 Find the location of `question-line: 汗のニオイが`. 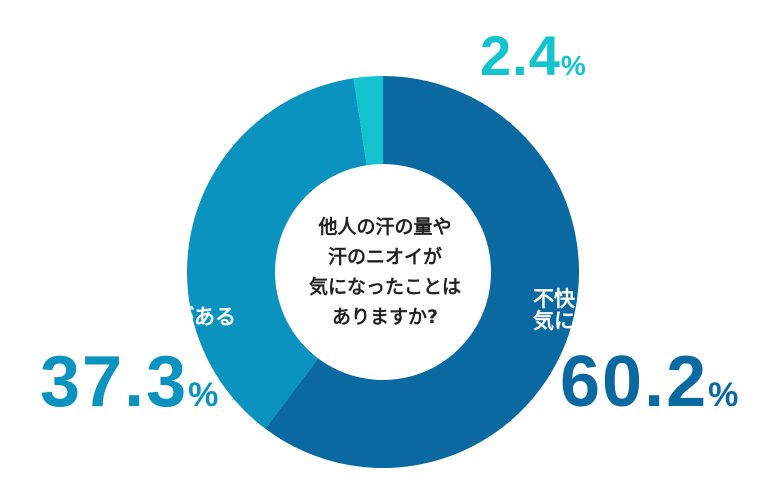

question-line: 汗のニオイが is located at coordinates (384, 257).